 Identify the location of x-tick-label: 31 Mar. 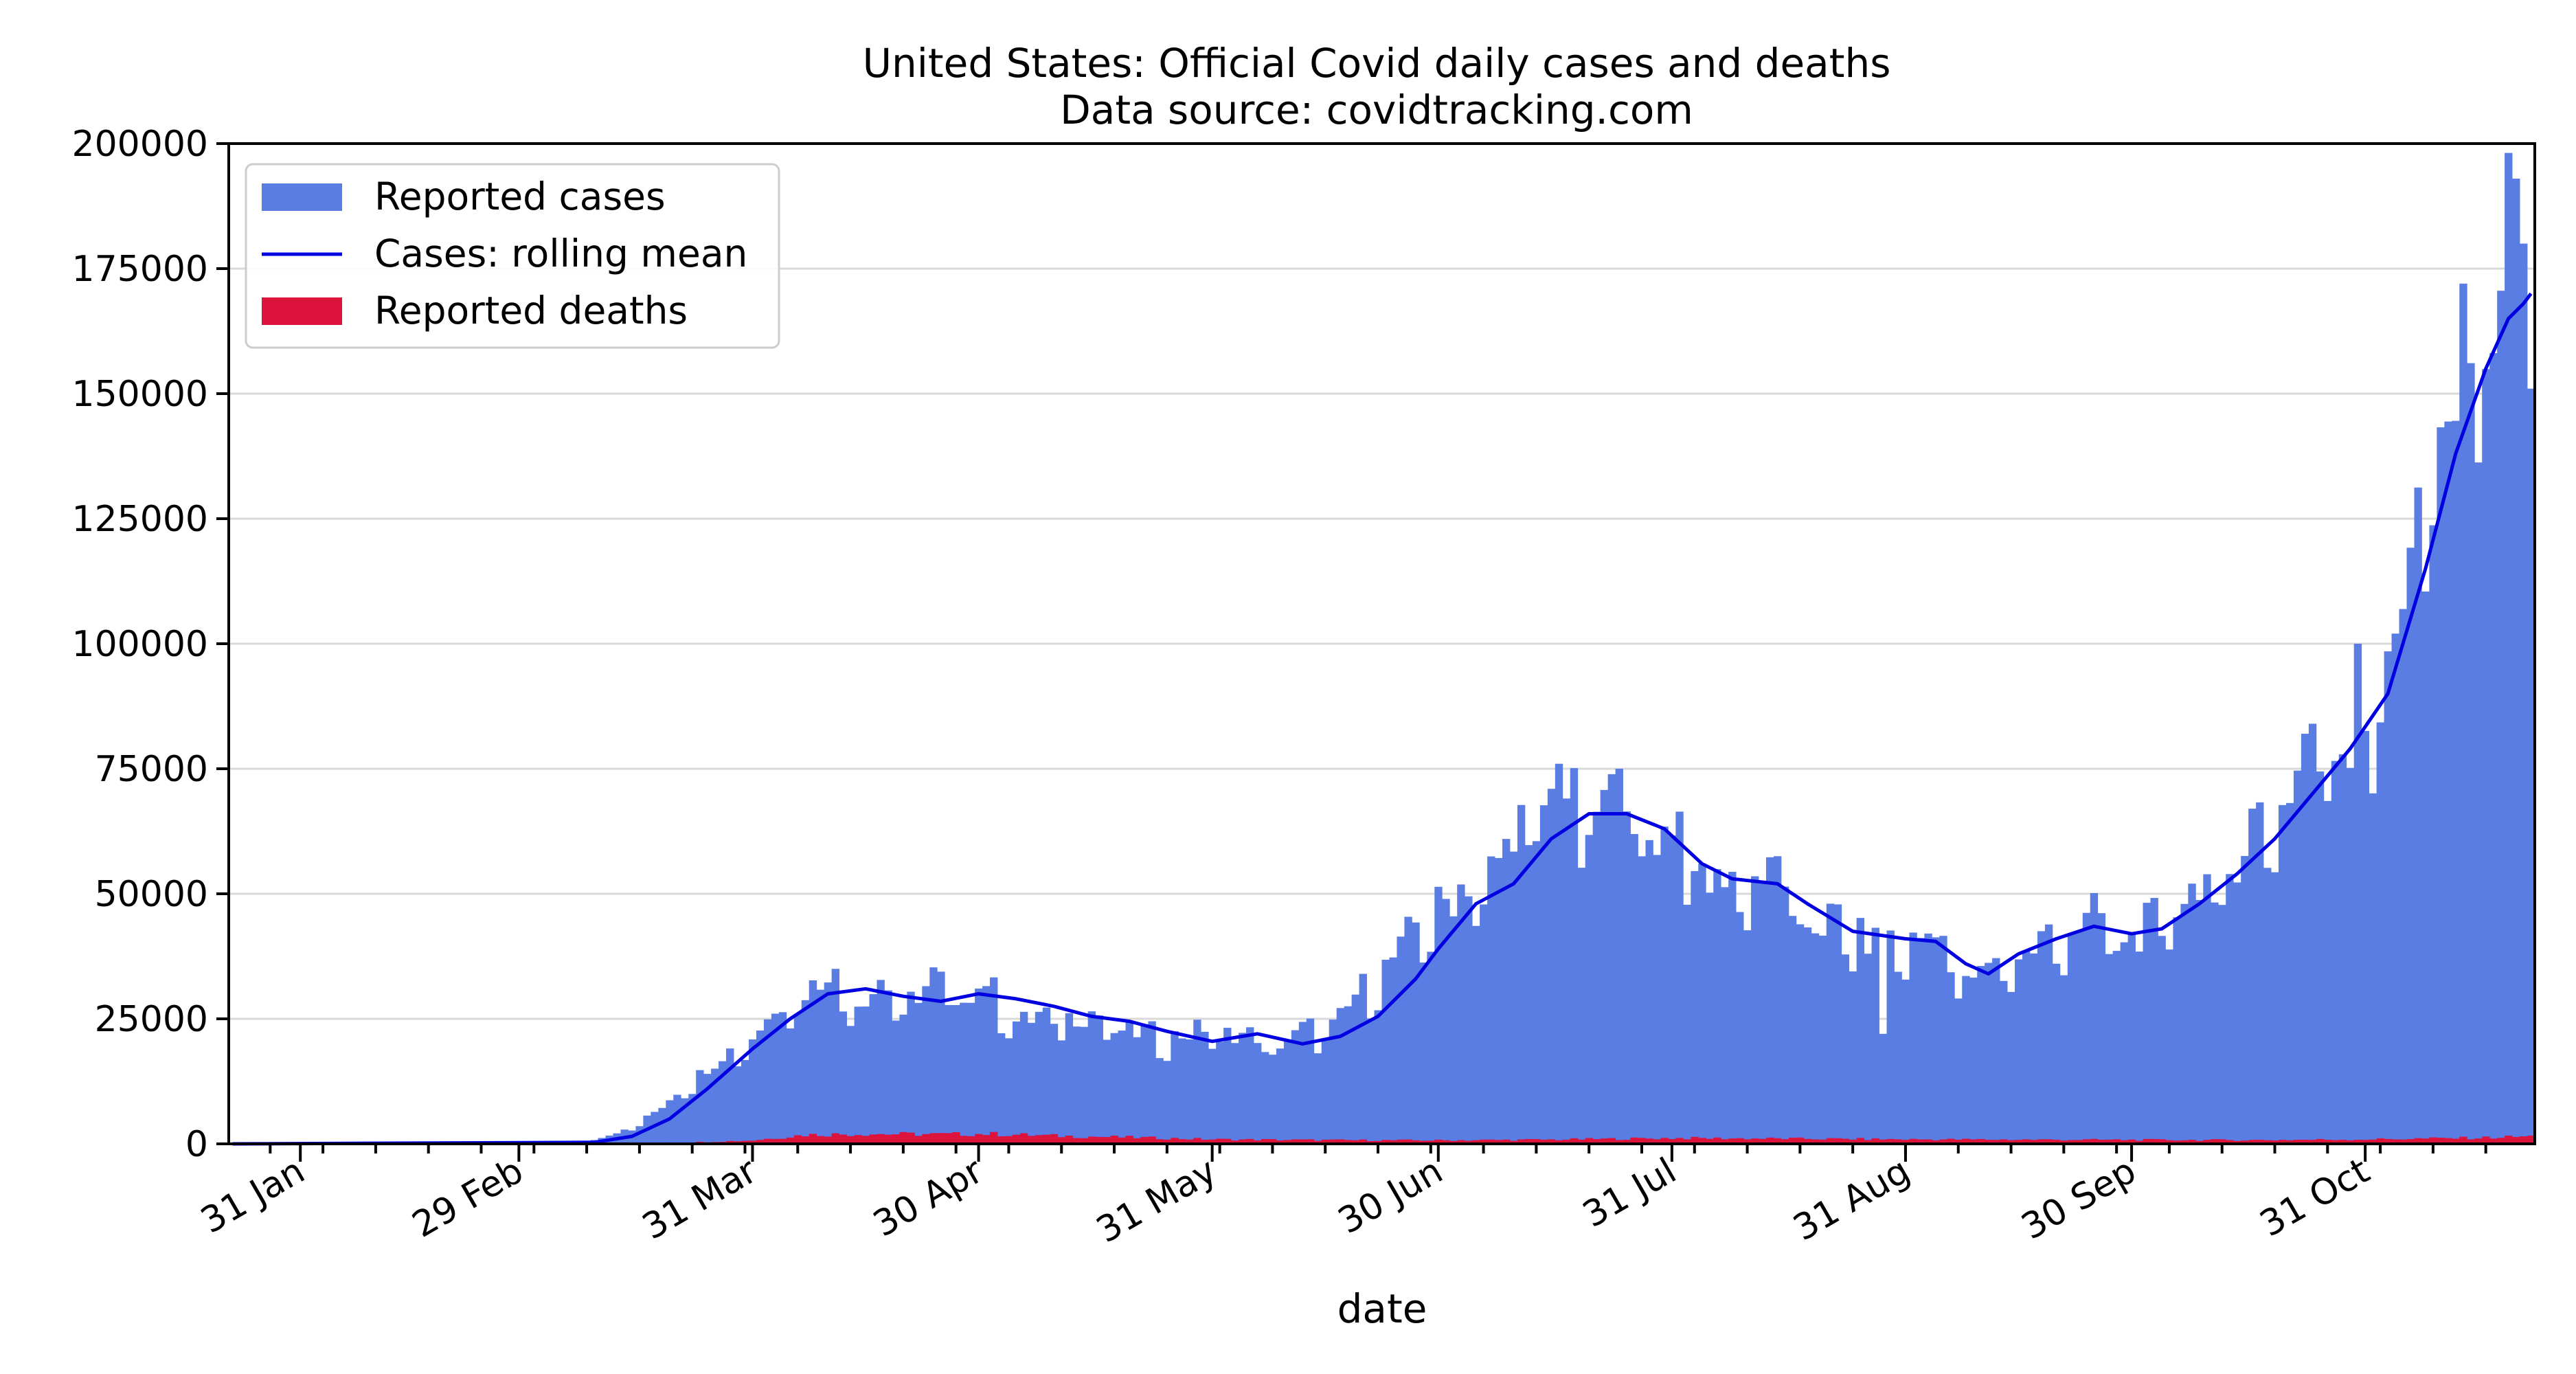
(699, 1199).